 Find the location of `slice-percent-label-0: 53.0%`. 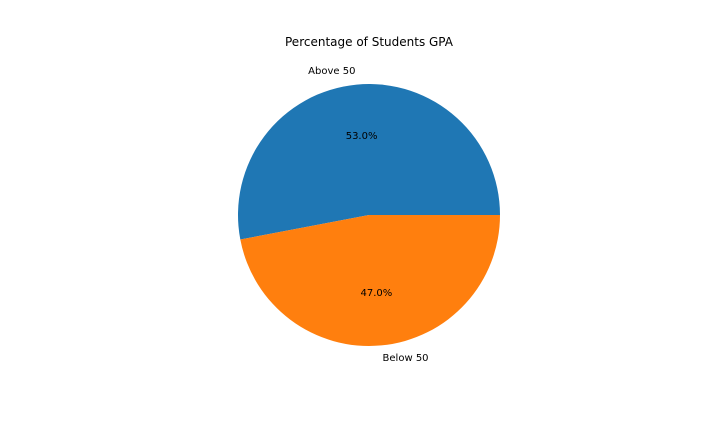

slice-percent-label-0: 53.0% is located at coordinates (362, 136).